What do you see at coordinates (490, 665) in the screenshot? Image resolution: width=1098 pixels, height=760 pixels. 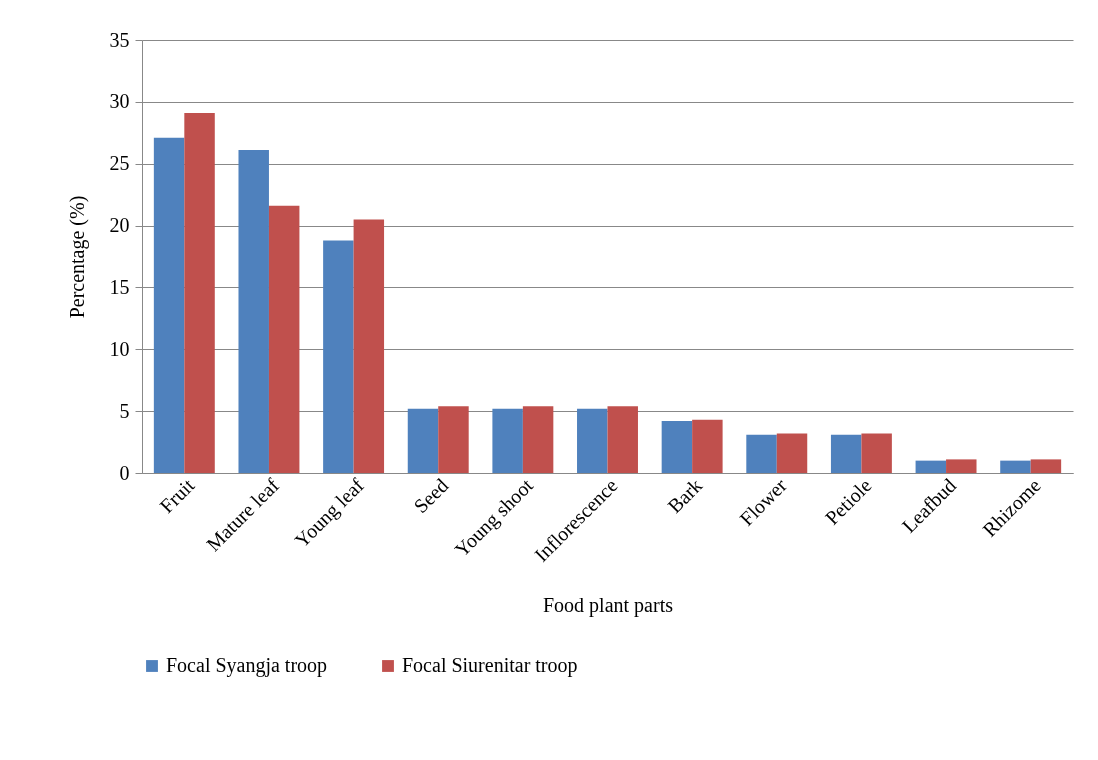 I see `legend-label: Focal Siurenitar troop` at bounding box center [490, 665].